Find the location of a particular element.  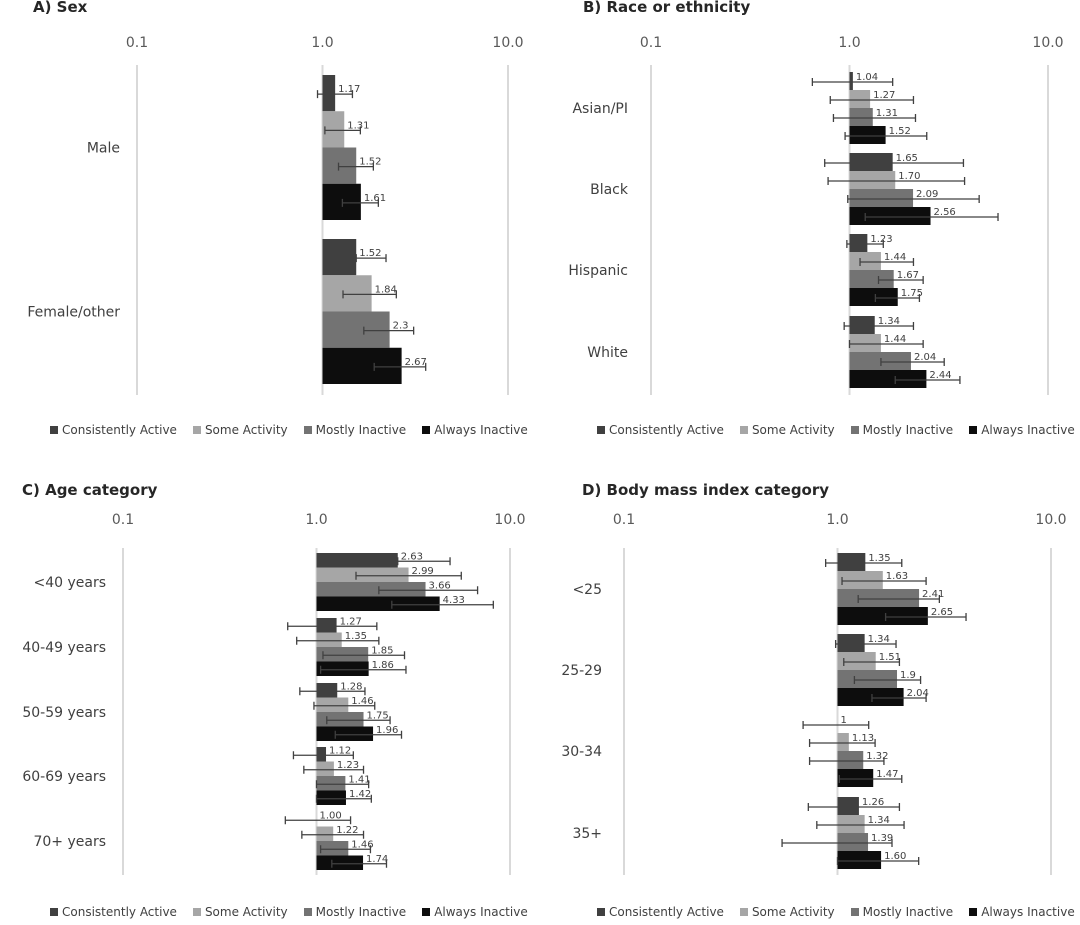

data-label: 1.51 is located at coordinates (890, 657).